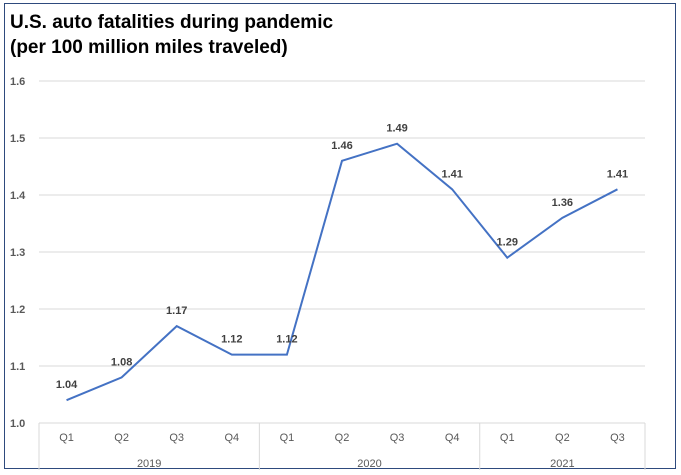  Describe the element at coordinates (17, 253) in the screenshot. I see `y-tick-label: 1.3` at that location.